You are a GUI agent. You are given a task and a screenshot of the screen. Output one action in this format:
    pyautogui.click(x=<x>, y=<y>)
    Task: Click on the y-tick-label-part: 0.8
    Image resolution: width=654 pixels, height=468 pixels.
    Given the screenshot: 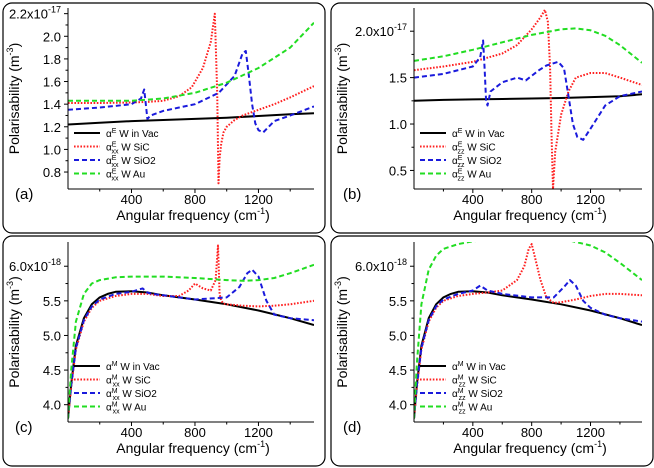 What is the action you would take?
    pyautogui.click(x=52, y=172)
    